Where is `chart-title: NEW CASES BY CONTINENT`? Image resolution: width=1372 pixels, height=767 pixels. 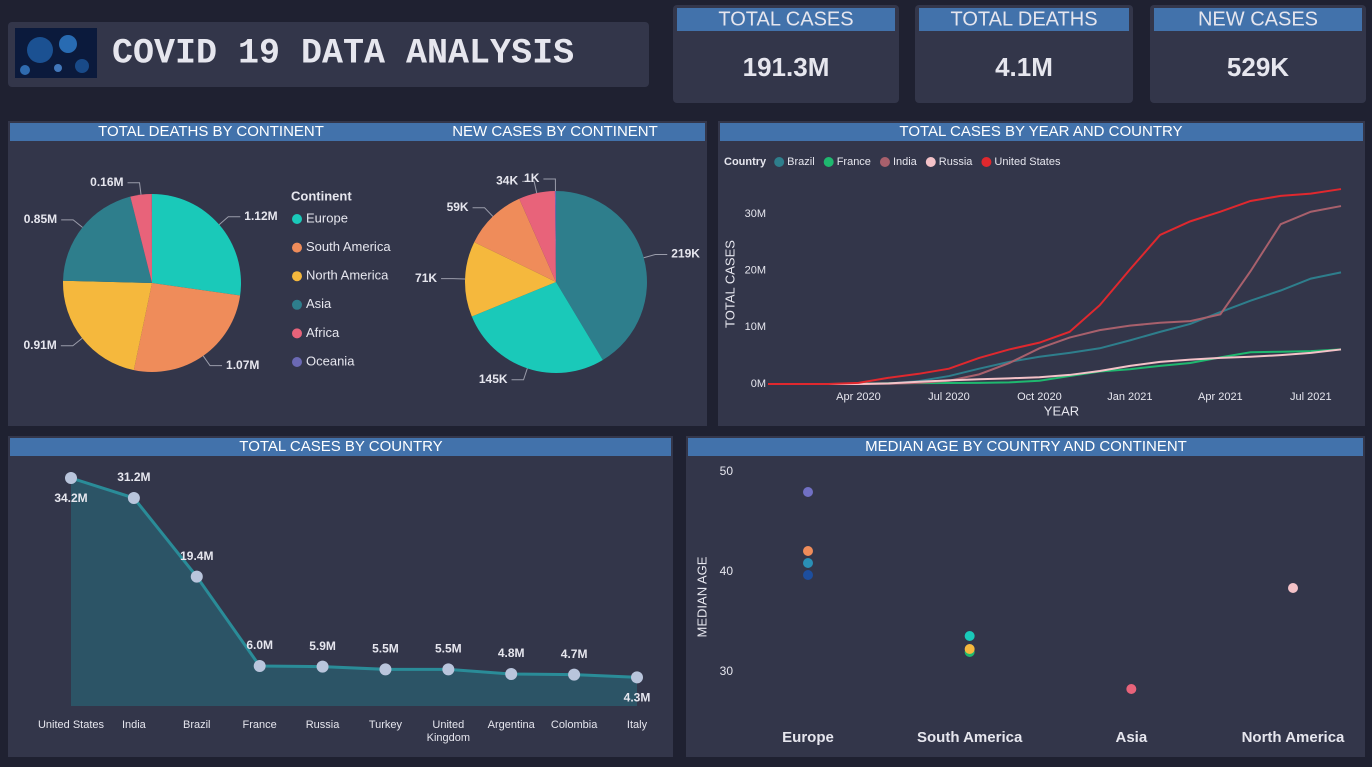
chart-title: NEW CASES BY CONTINENT is located at coordinates (555, 131).